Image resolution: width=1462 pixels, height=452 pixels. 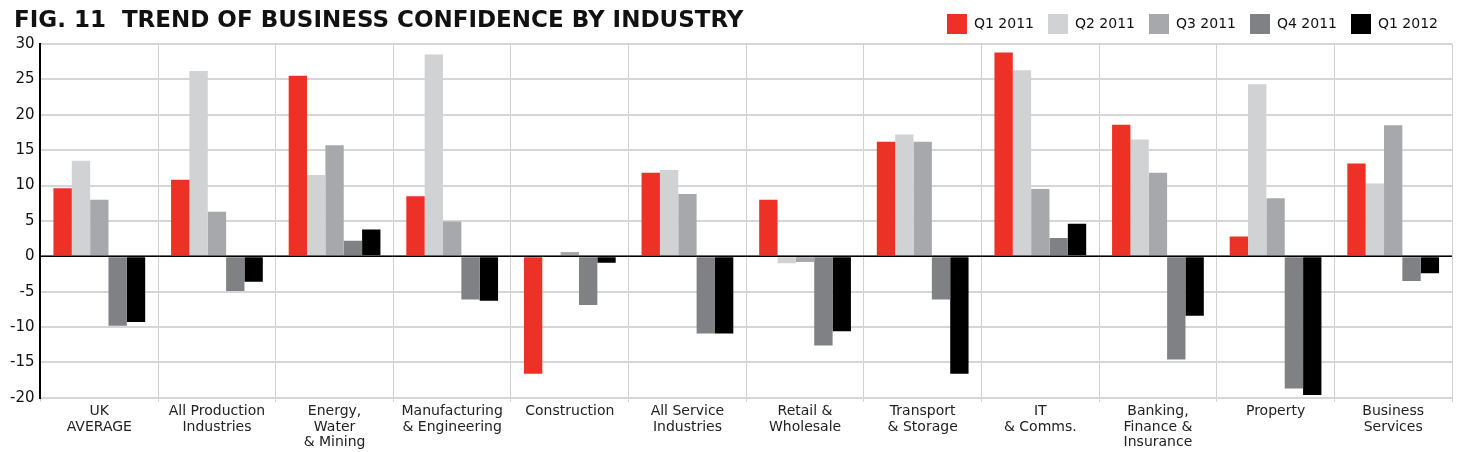 I want to click on legend-label: Q1 2011, so click(x=1003, y=22).